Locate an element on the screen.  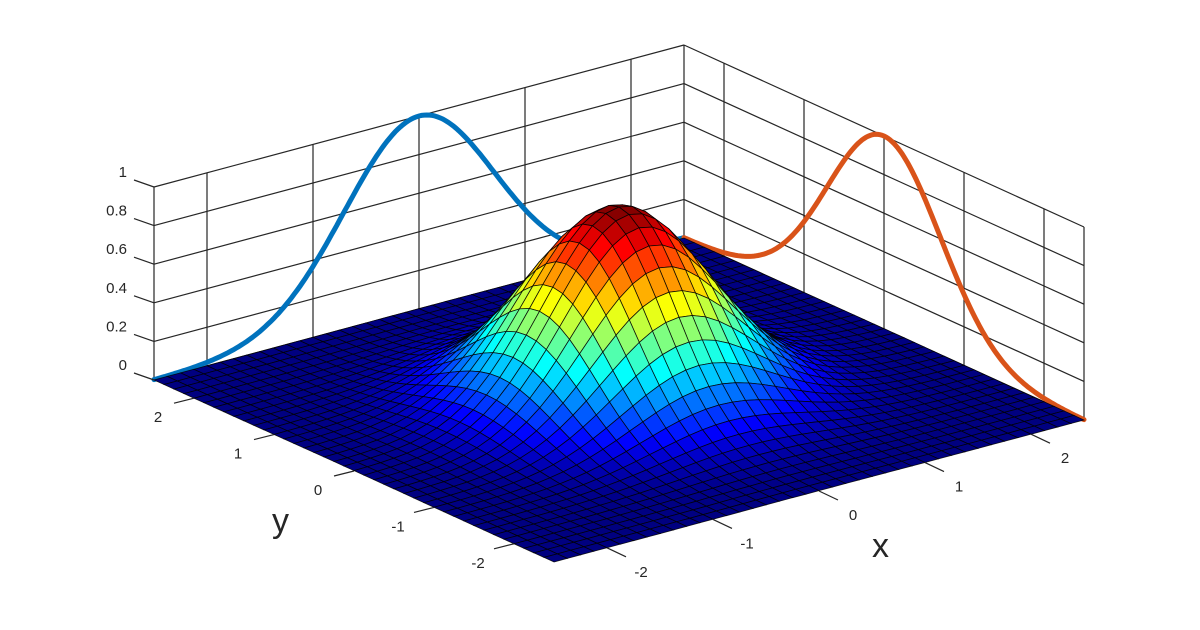
y-tick-label: 1 is located at coordinates (238, 454).